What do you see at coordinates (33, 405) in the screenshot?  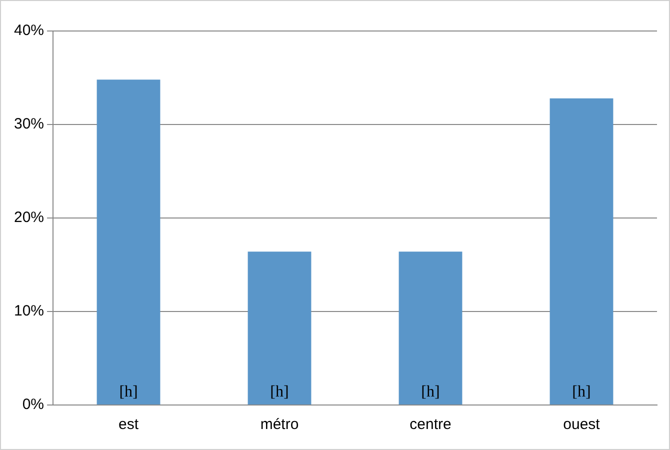 I see `y-tick-label: 0%` at bounding box center [33, 405].